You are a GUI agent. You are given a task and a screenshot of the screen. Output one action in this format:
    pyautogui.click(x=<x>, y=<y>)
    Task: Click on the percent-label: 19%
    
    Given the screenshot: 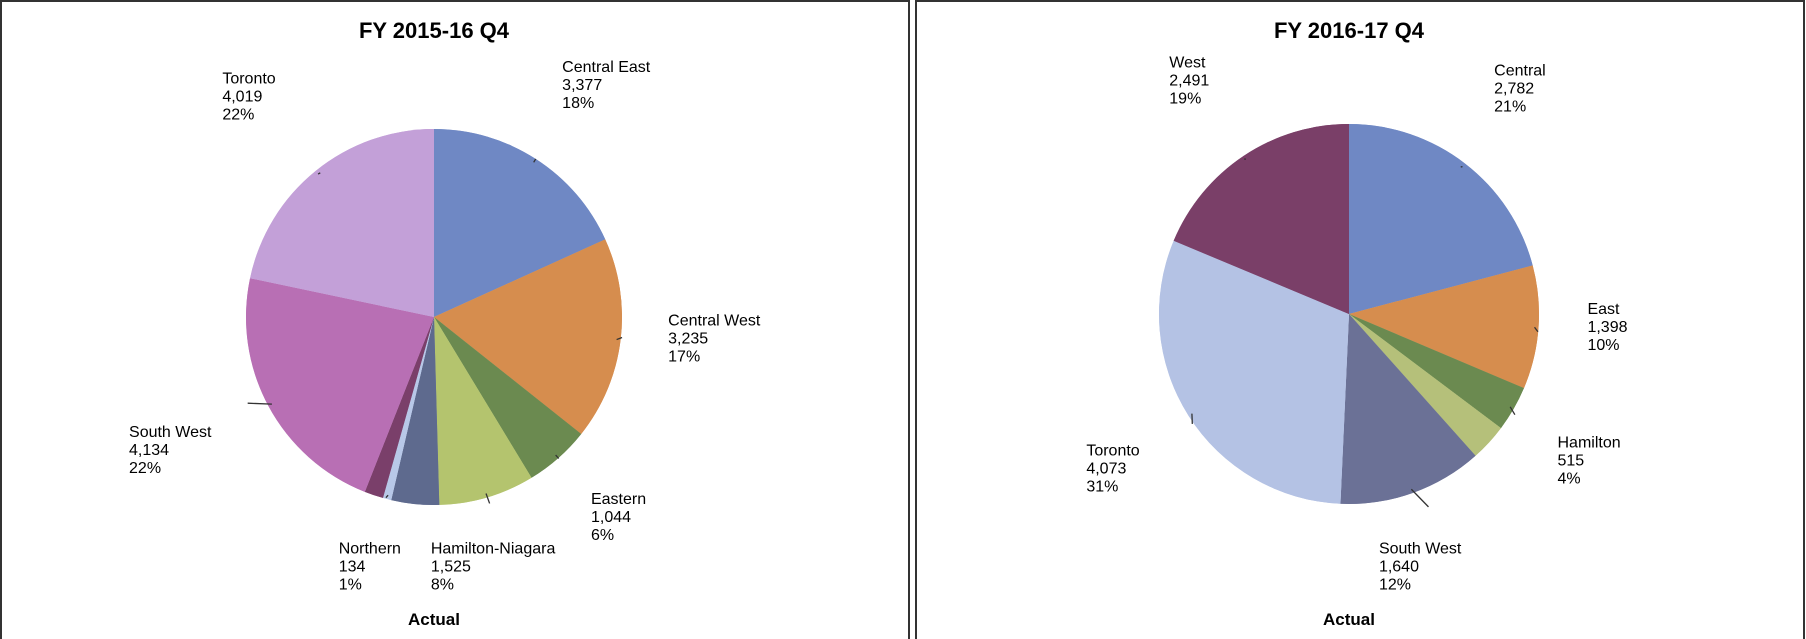 What is the action you would take?
    pyautogui.click(x=1185, y=98)
    